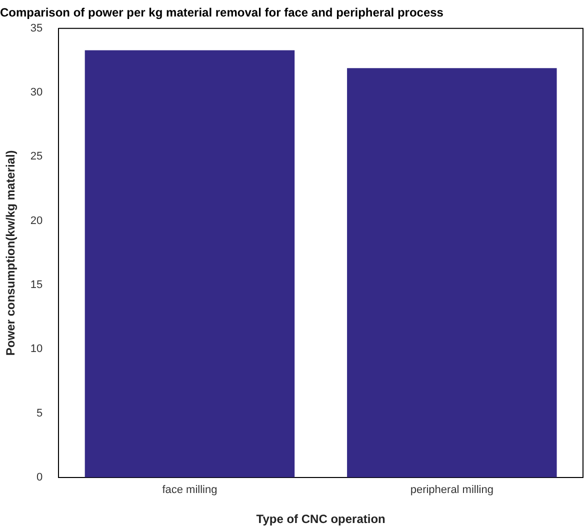 This screenshot has height=531, width=585. What do you see at coordinates (36, 220) in the screenshot?
I see `y-tick-label: 20` at bounding box center [36, 220].